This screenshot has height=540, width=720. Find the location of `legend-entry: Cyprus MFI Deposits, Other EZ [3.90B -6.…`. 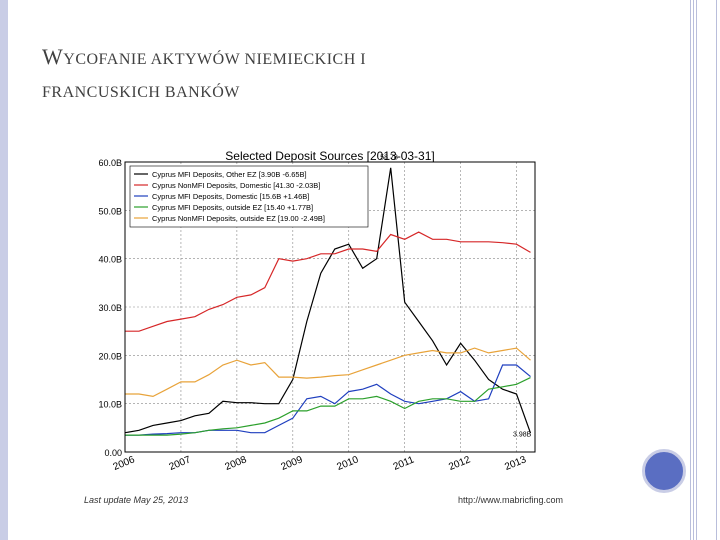

legend-entry: Cyprus MFI Deposits, Other EZ [3.90B -6.… is located at coordinates (229, 174).